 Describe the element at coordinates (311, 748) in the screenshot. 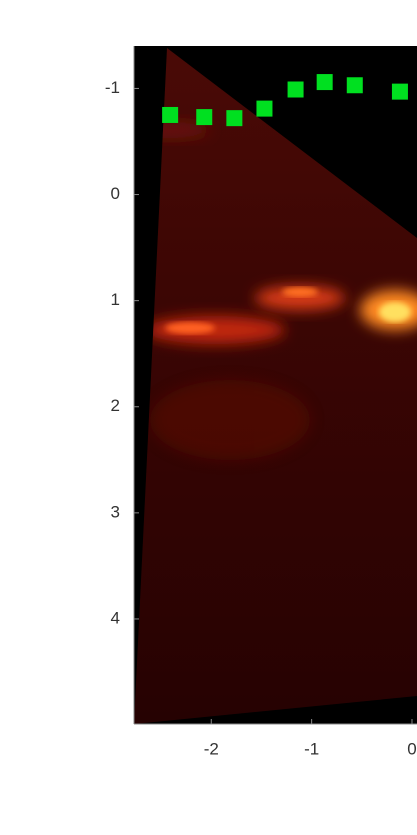

I see `x-tick-label: -1` at that location.